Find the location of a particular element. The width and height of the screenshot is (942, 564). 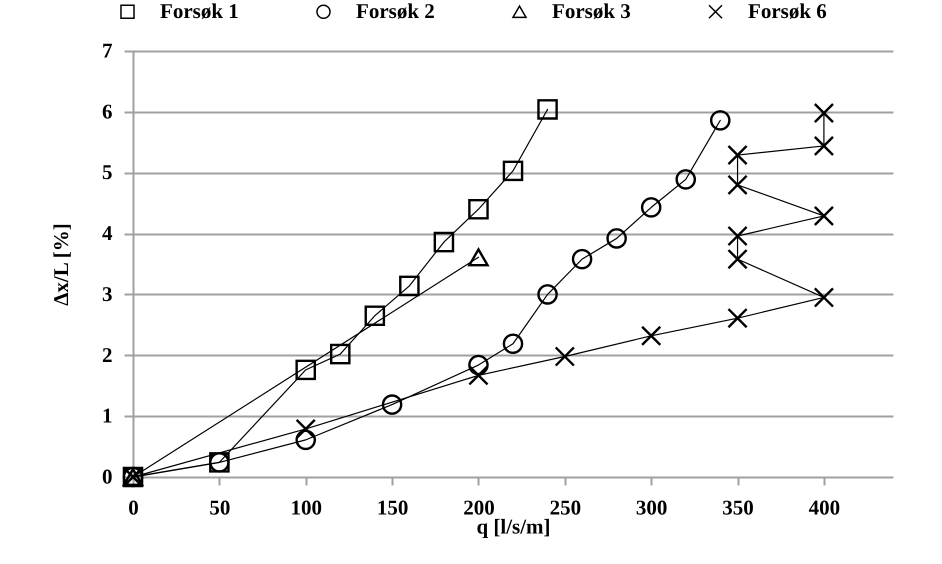

x-tick-label: 250 is located at coordinates (566, 508).